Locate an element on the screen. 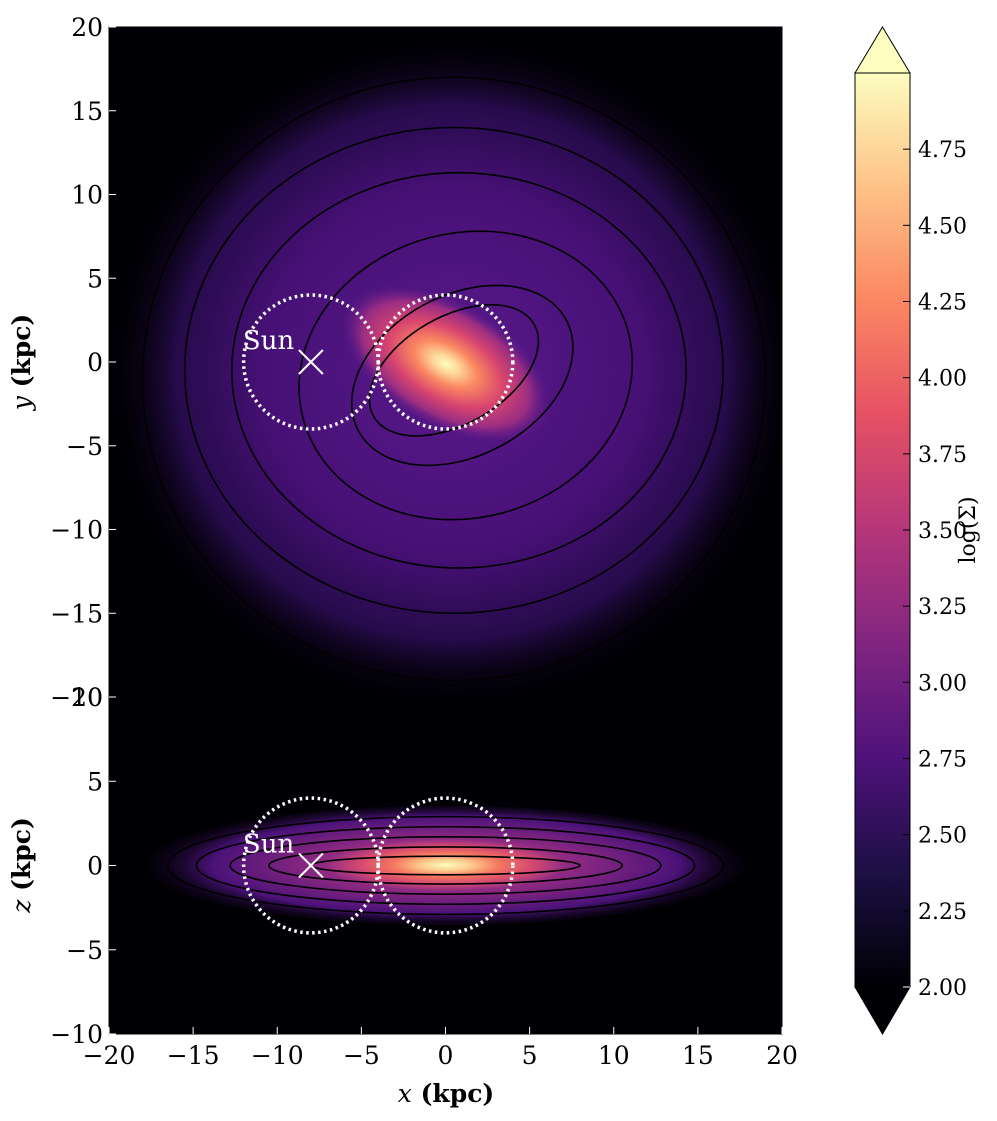  x-axis-label: x (kpc) is located at coordinates (446, 1093).